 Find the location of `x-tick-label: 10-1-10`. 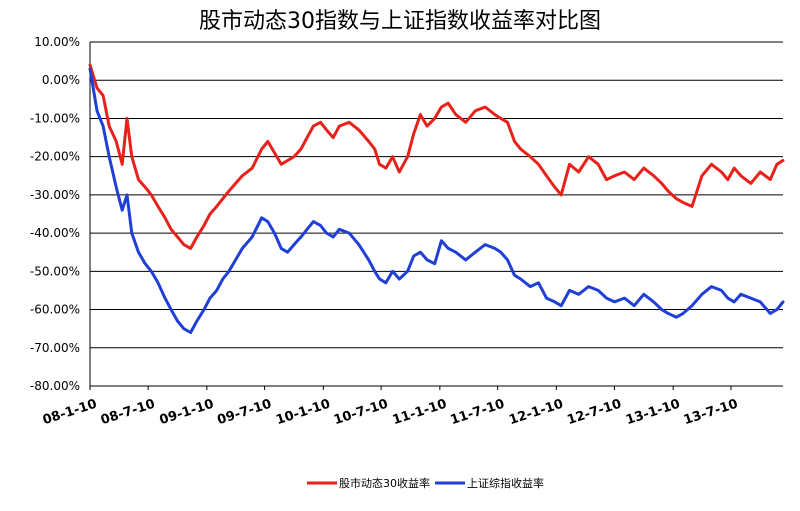

x-tick-label: 10-1-10 is located at coordinates (303, 413).